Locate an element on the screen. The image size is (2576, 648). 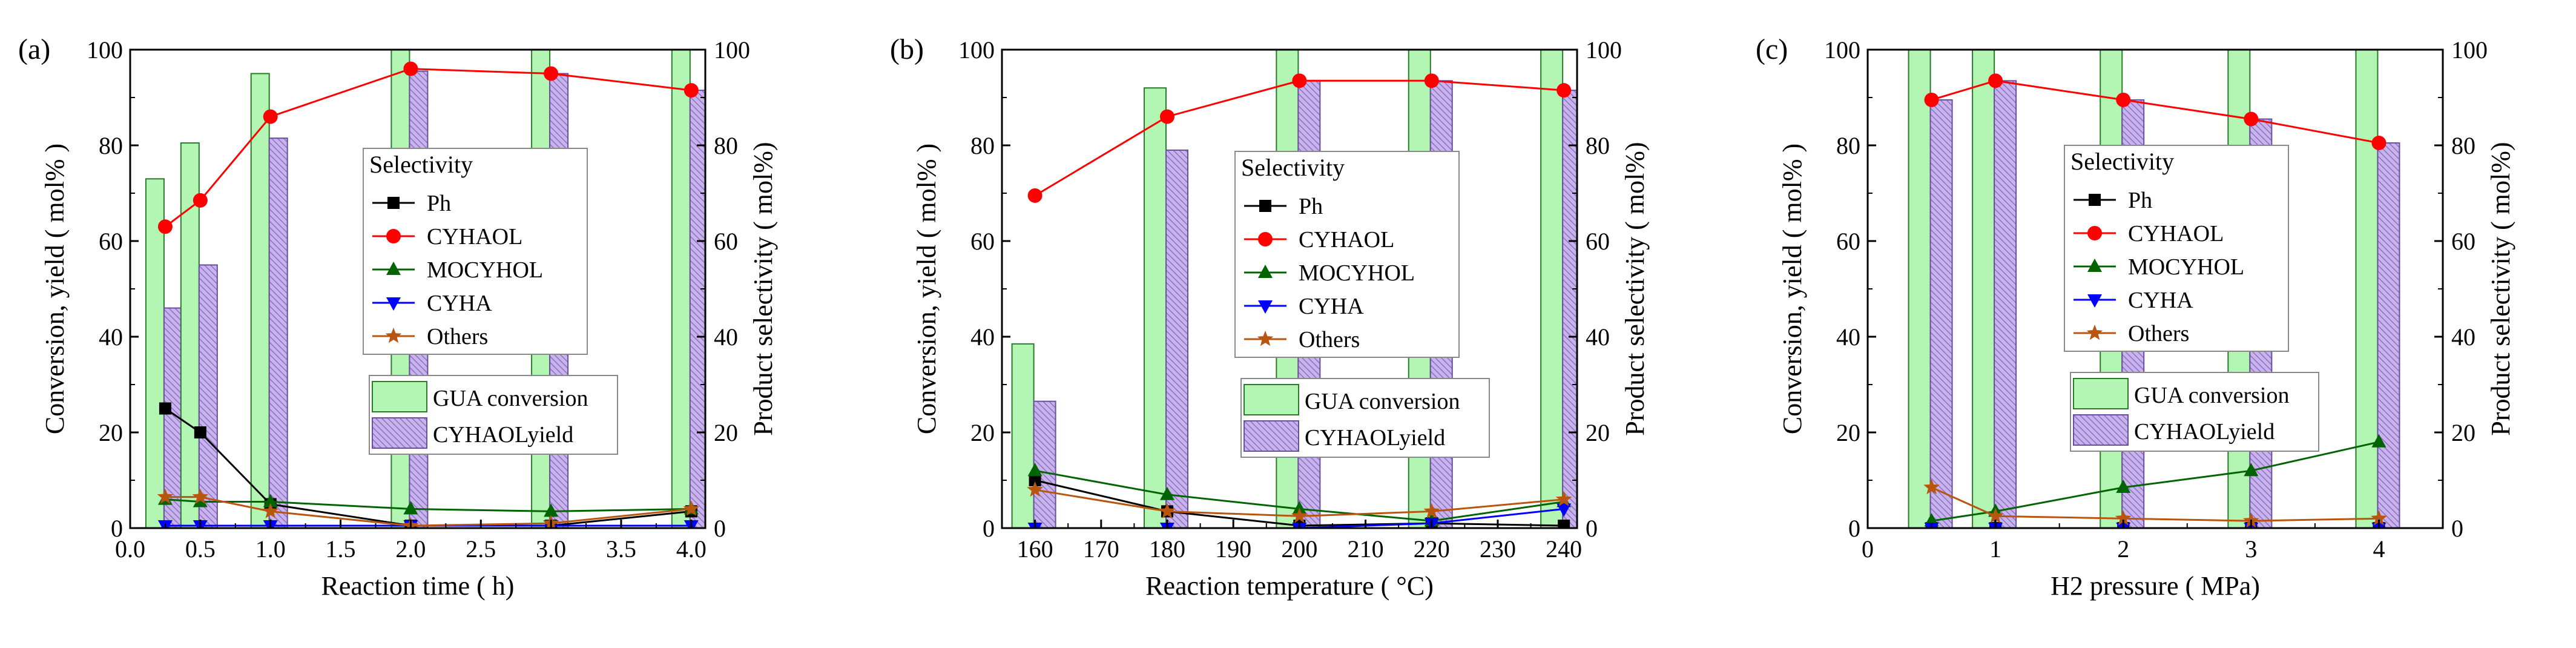
x-tick-label: 4.0 is located at coordinates (691, 549).